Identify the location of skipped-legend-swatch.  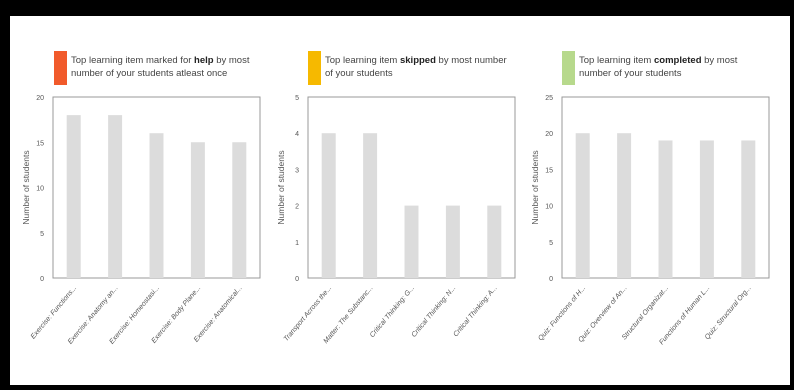
(314, 68).